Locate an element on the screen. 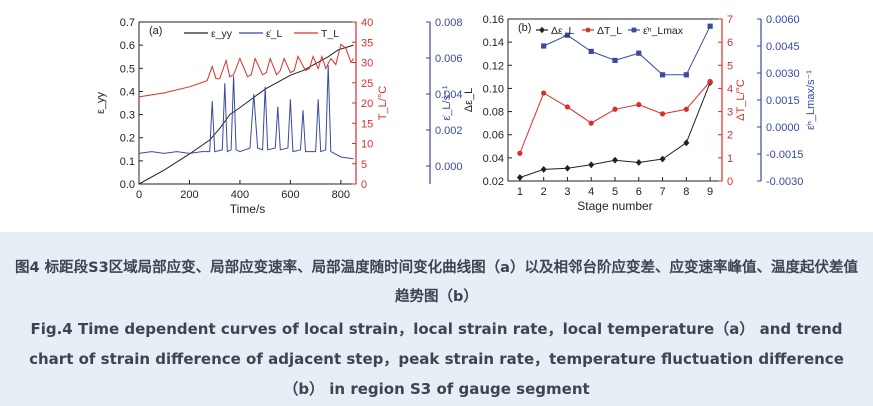  panel-b-left-tick-label: 0.06 is located at coordinates (493, 136).